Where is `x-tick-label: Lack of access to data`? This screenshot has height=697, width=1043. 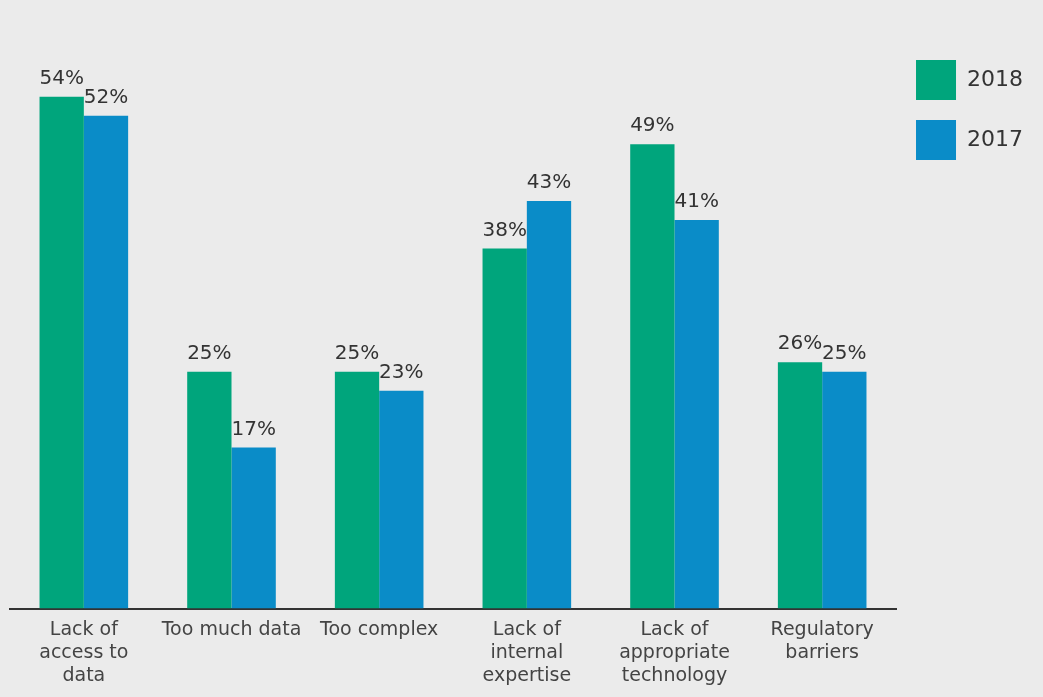
x-tick-label: Lack of access to data is located at coordinates (84, 650).